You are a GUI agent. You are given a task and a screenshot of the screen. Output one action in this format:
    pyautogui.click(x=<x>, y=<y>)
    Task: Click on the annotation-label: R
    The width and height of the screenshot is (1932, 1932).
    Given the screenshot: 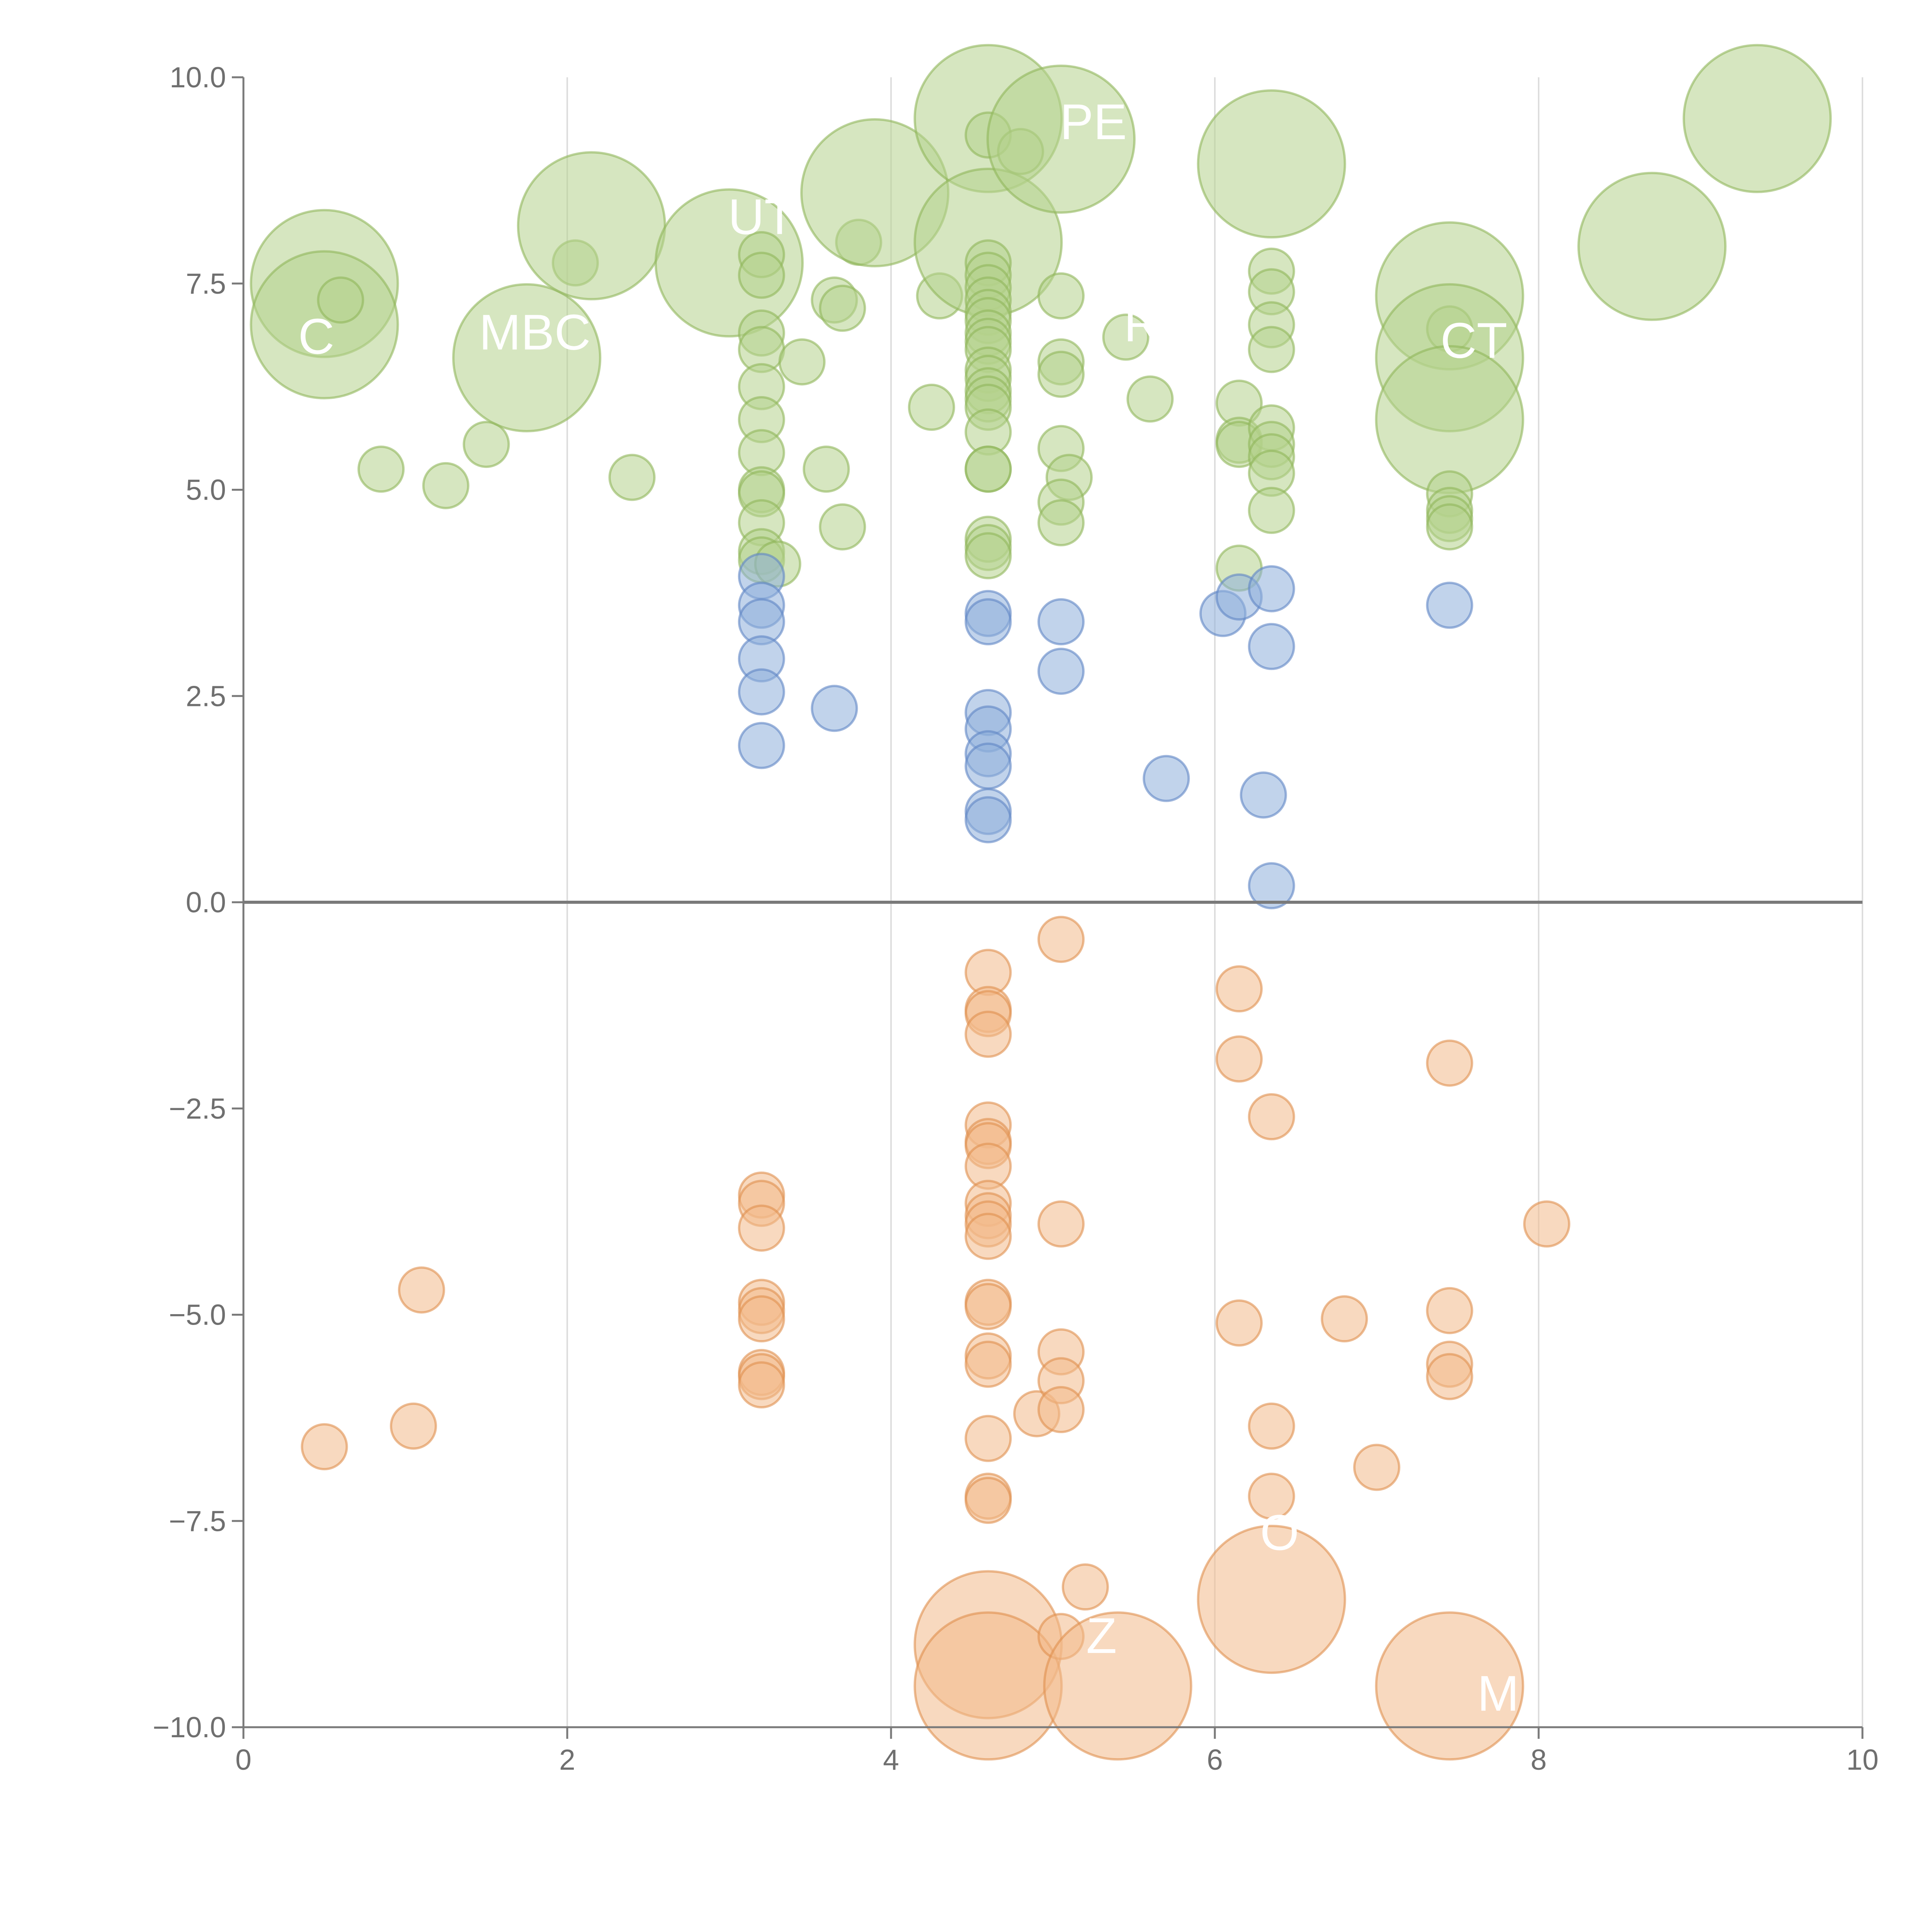 What is the action you would take?
    pyautogui.click(x=1142, y=324)
    